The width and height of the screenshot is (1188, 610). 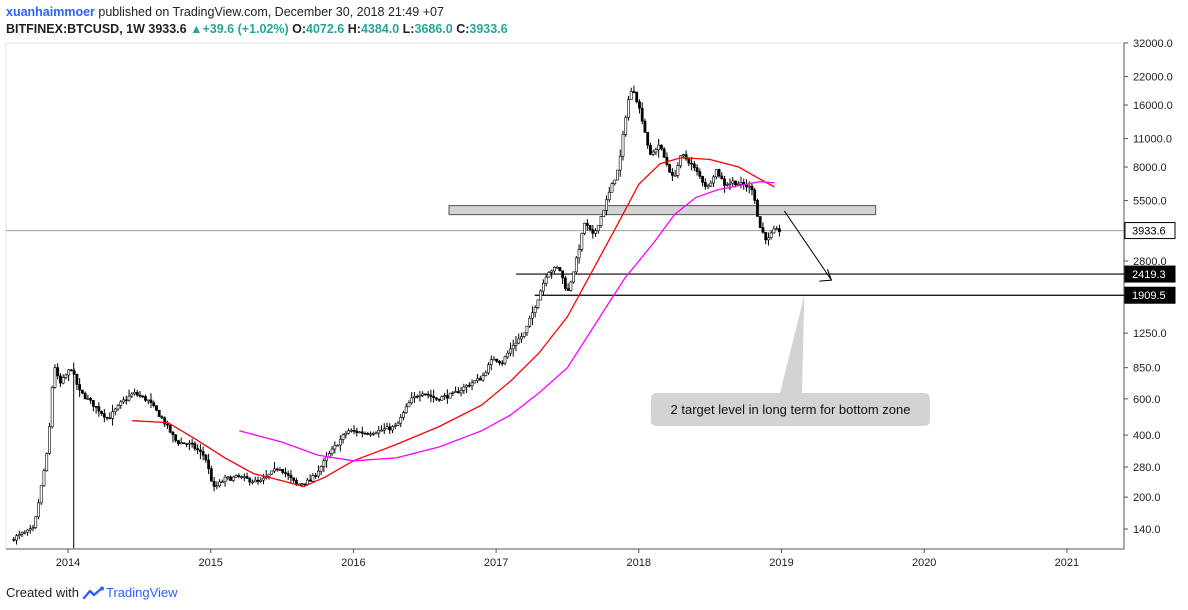 I want to click on time-tick-label: 2015, so click(x=210, y=563).